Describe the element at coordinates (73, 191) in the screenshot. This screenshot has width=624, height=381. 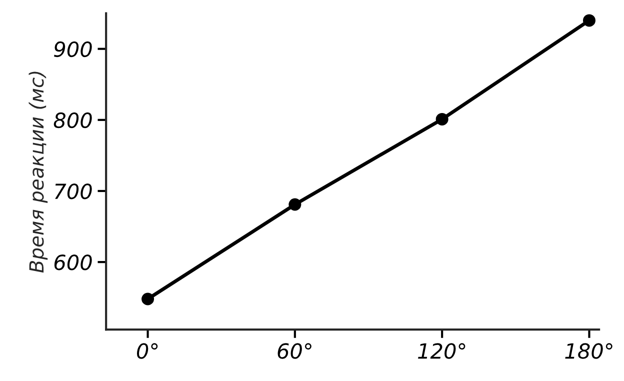
I see `y-tick-label: 700` at that location.